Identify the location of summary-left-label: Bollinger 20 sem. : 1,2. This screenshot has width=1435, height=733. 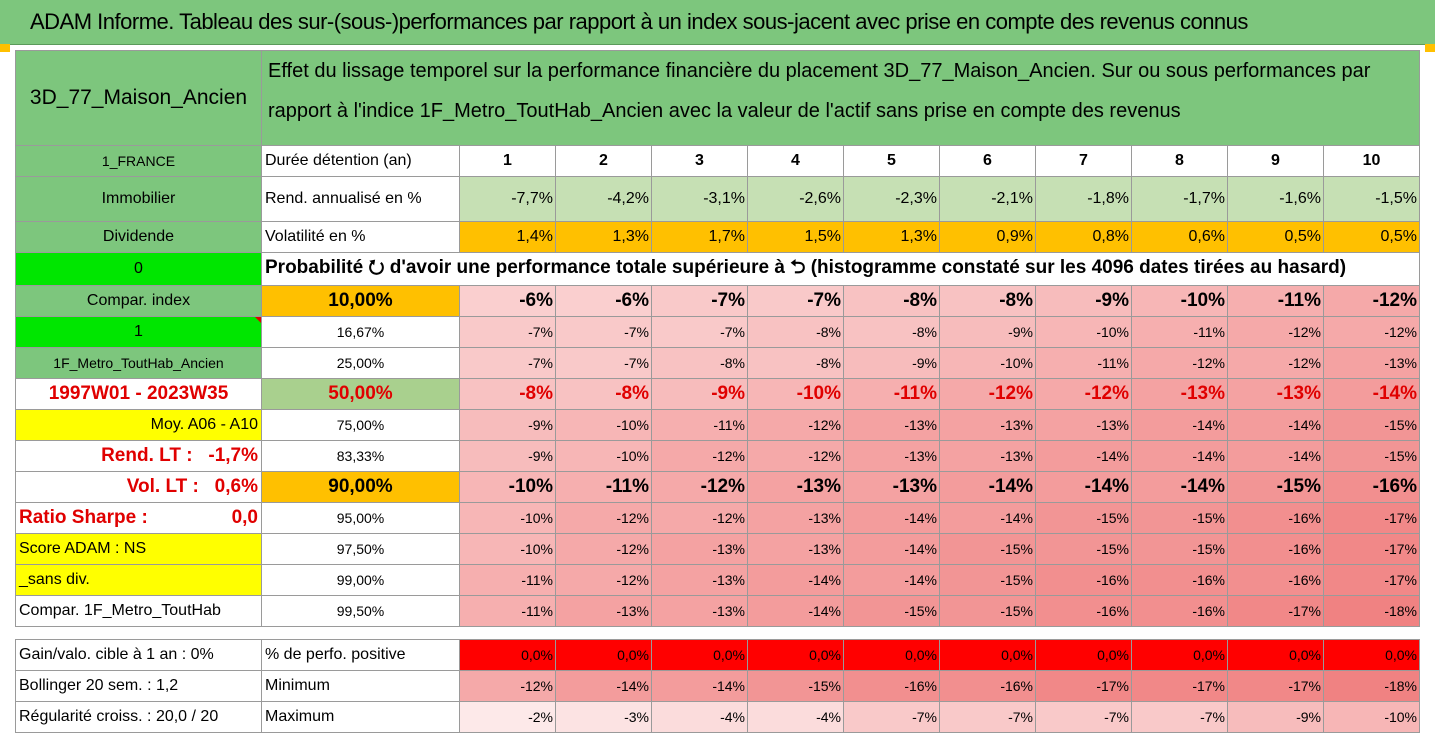
(138, 686).